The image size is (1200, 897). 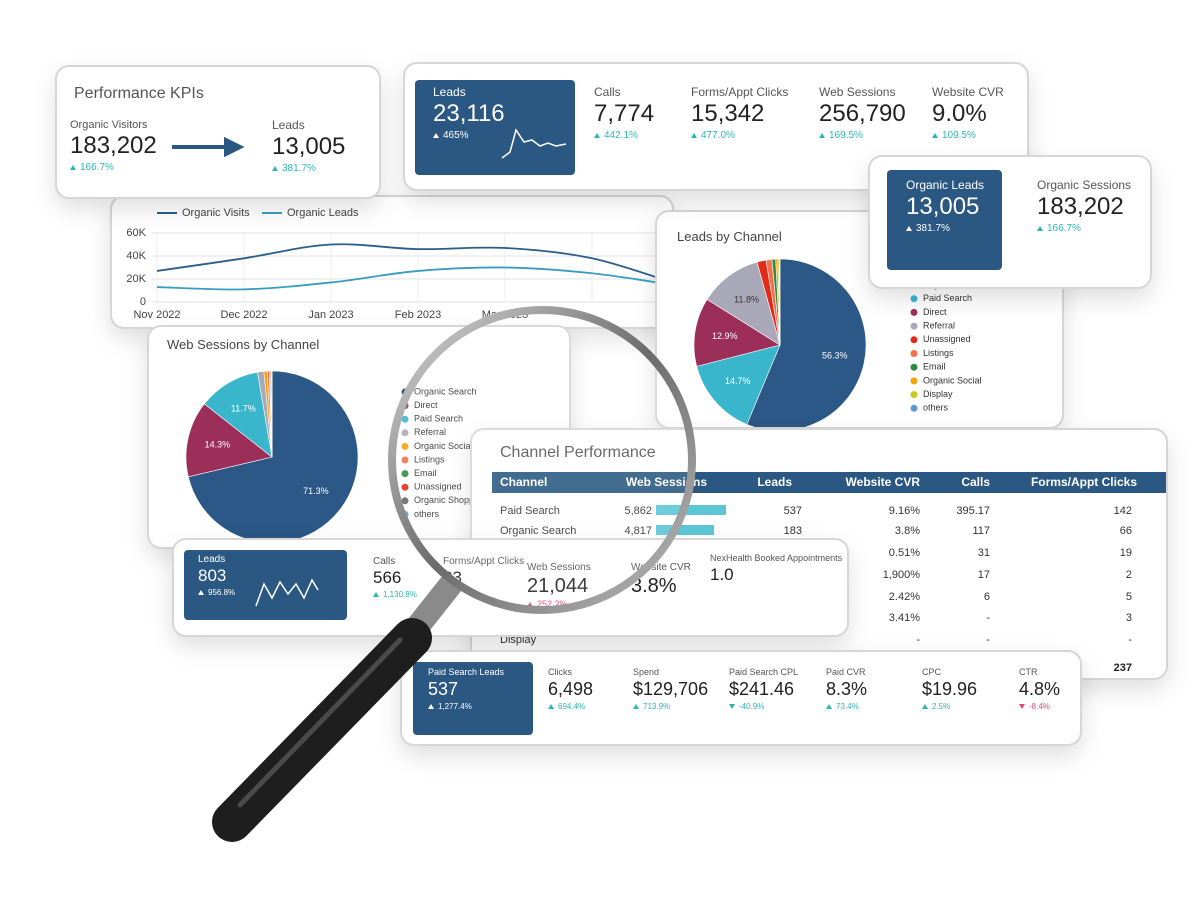 What do you see at coordinates (846, 672) in the screenshot?
I see `metric-label: Paid CVR` at bounding box center [846, 672].